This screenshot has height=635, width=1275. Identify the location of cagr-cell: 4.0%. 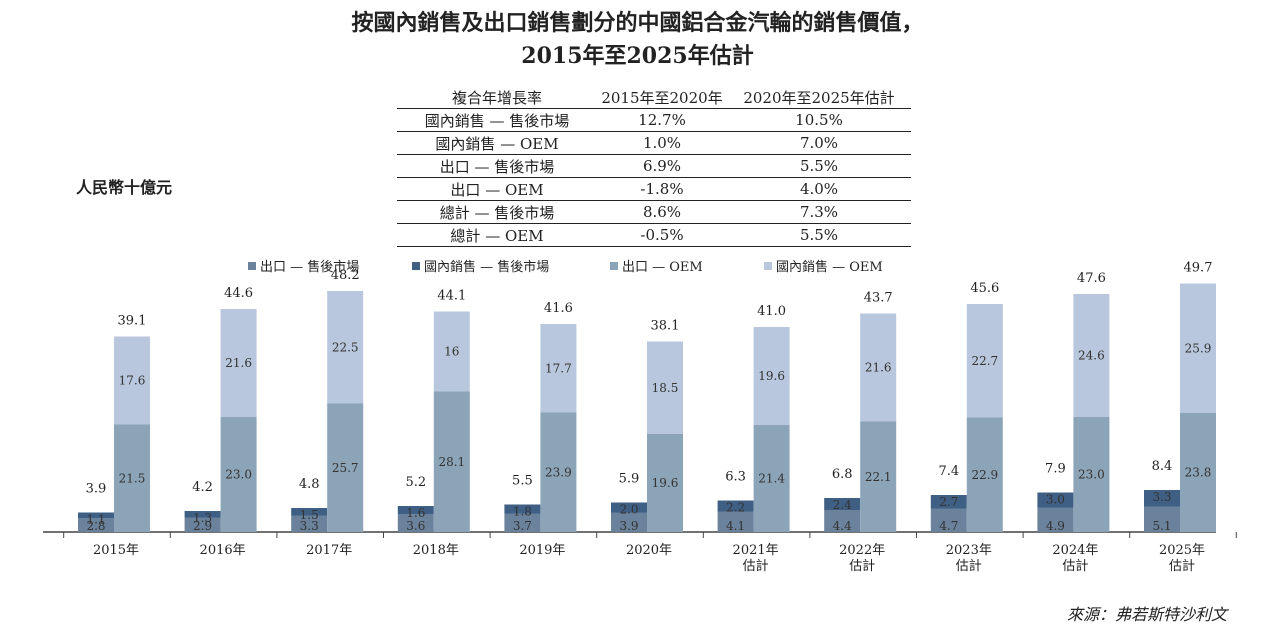
(819, 189).